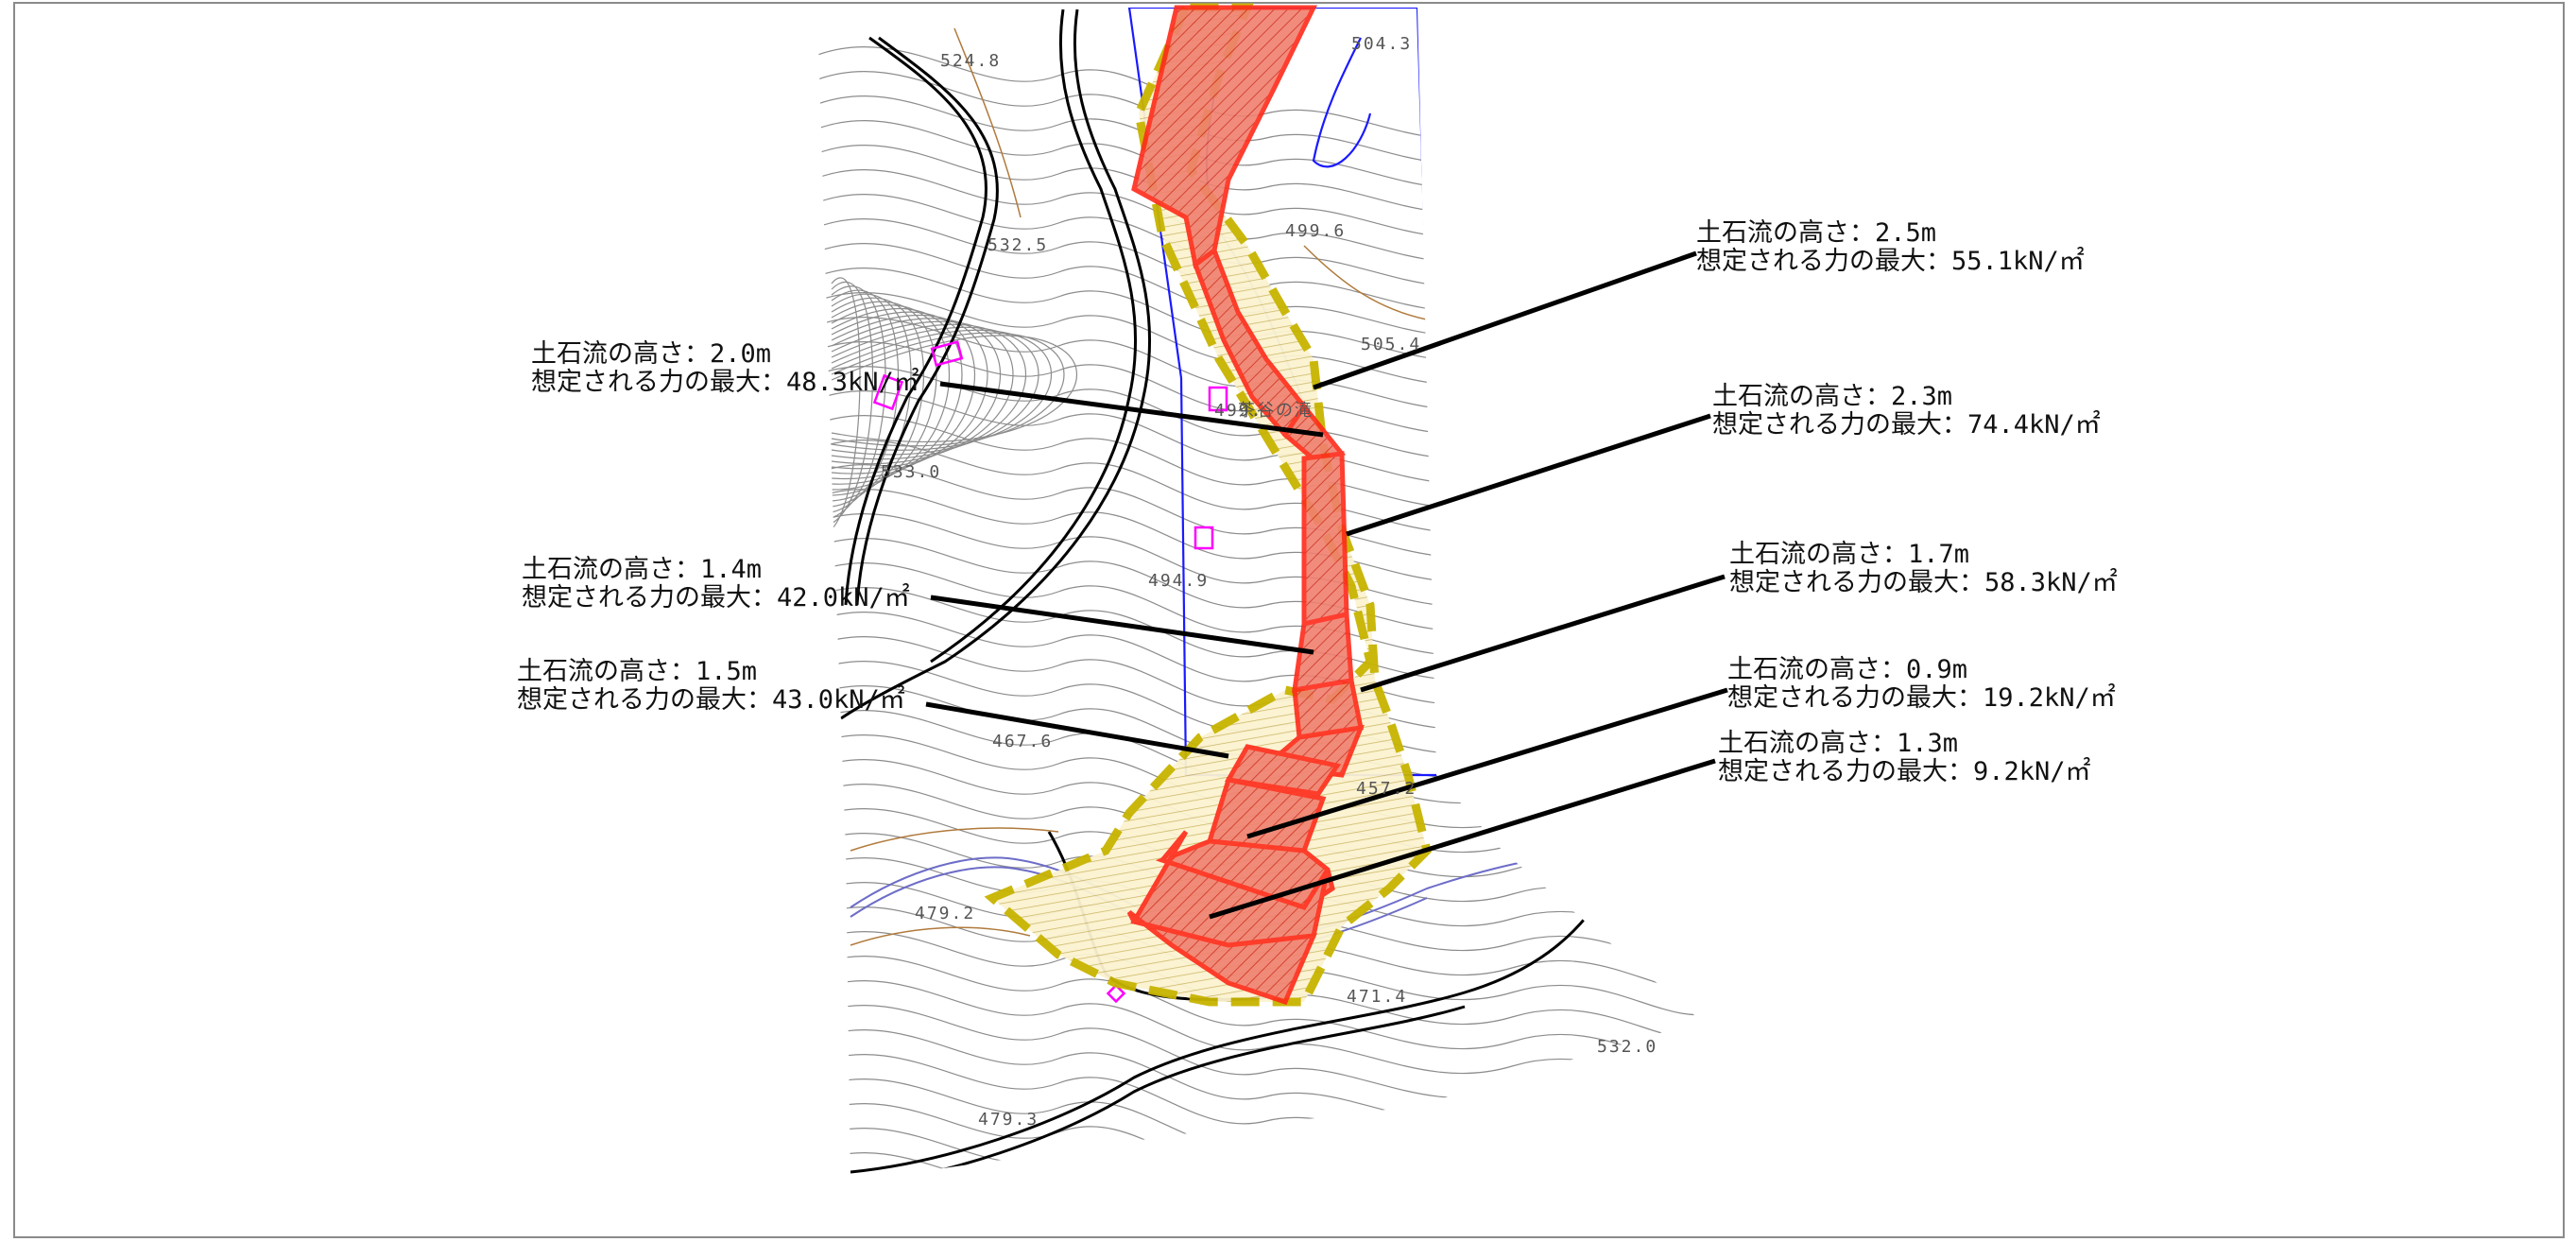  What do you see at coordinates (1017, 245) in the screenshot?
I see `elev-label: 532.5` at bounding box center [1017, 245].